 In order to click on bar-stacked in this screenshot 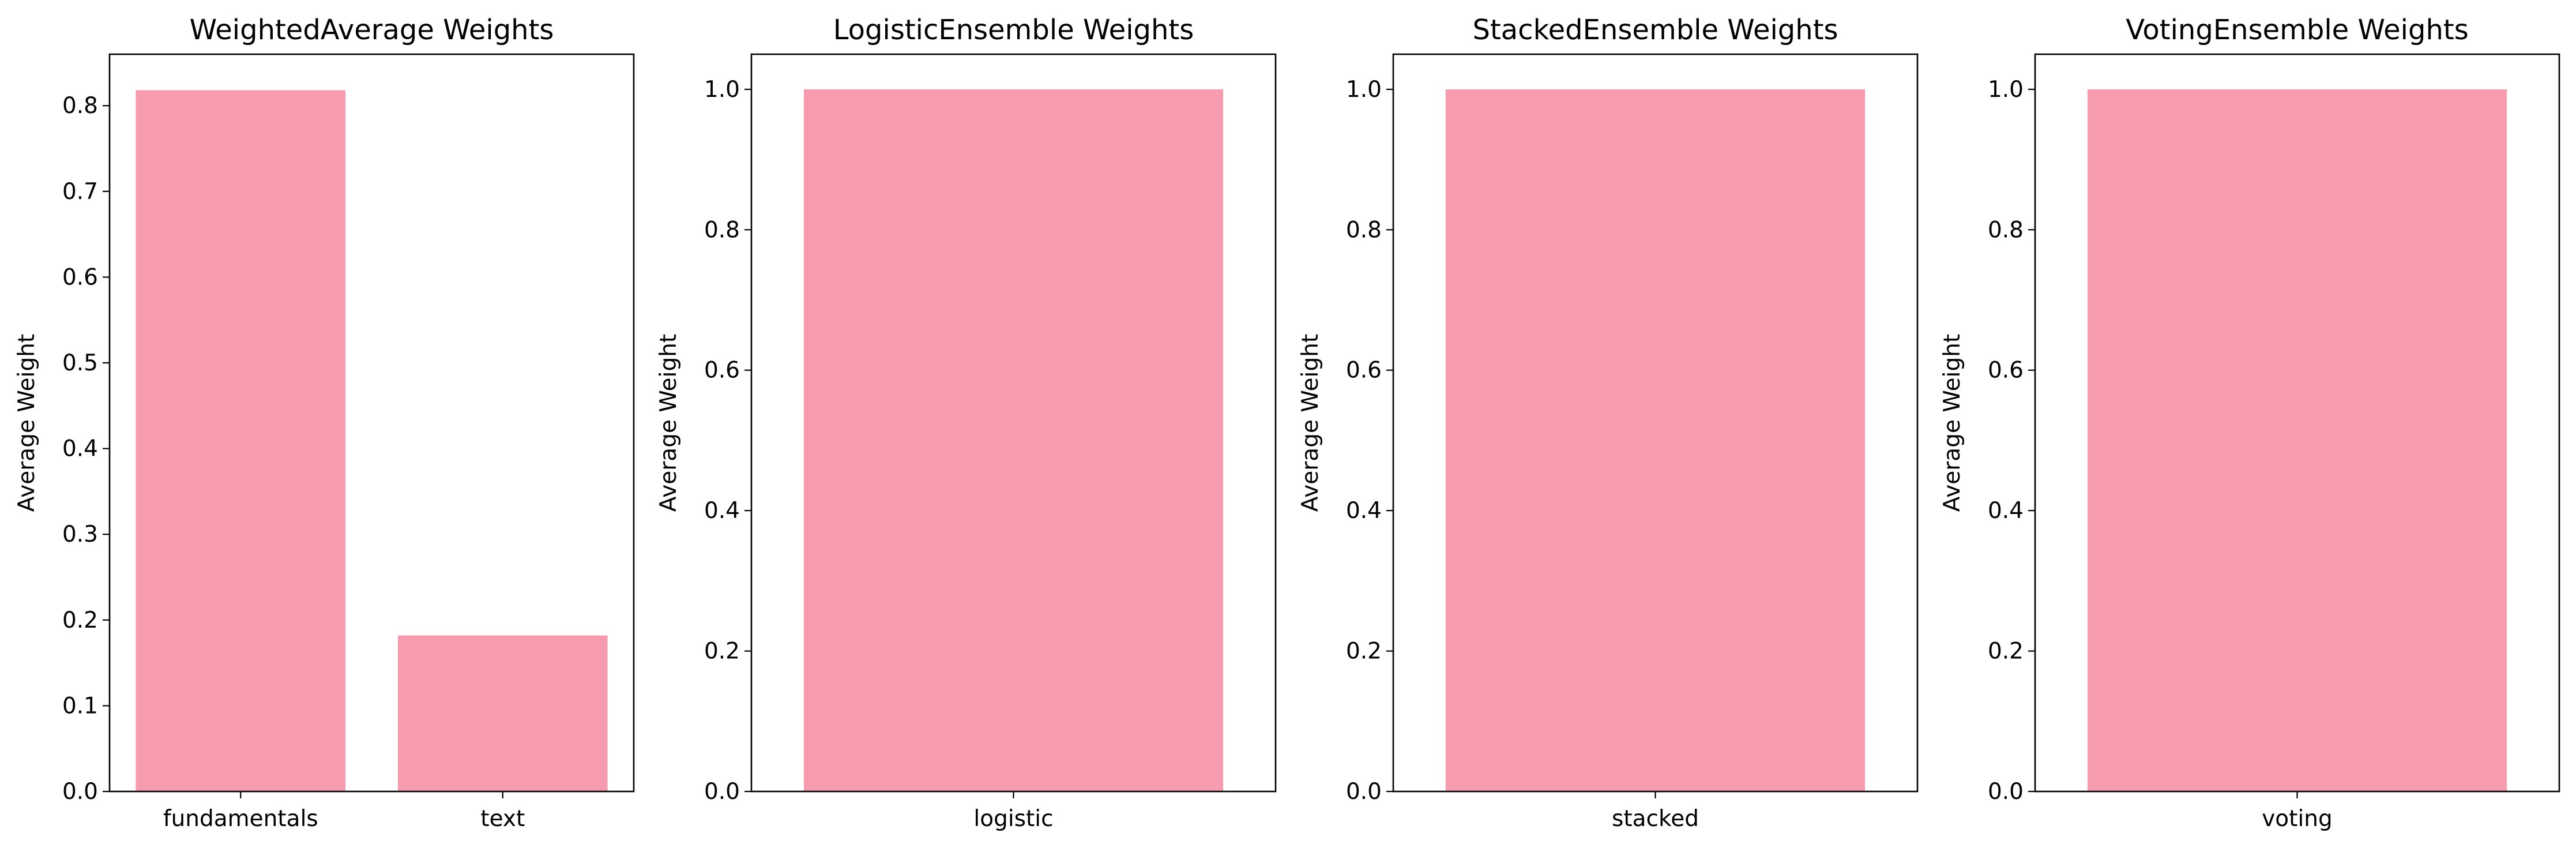, I will do `click(1655, 440)`.